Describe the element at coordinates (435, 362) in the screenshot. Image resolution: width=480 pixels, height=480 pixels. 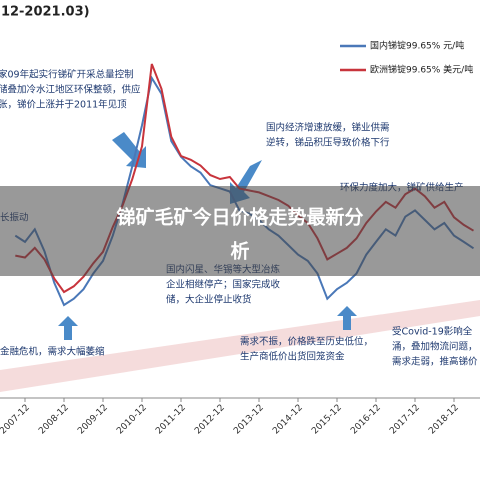
I see `annotation: 需求走弱，推高锑价` at that location.